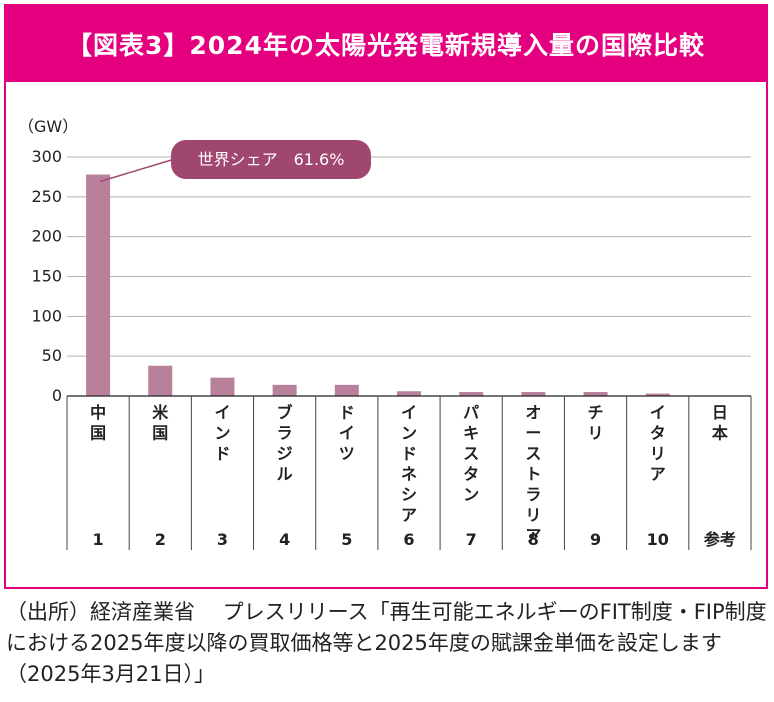  Describe the element at coordinates (222, 539) in the screenshot. I see `rank-label: 3` at that location.